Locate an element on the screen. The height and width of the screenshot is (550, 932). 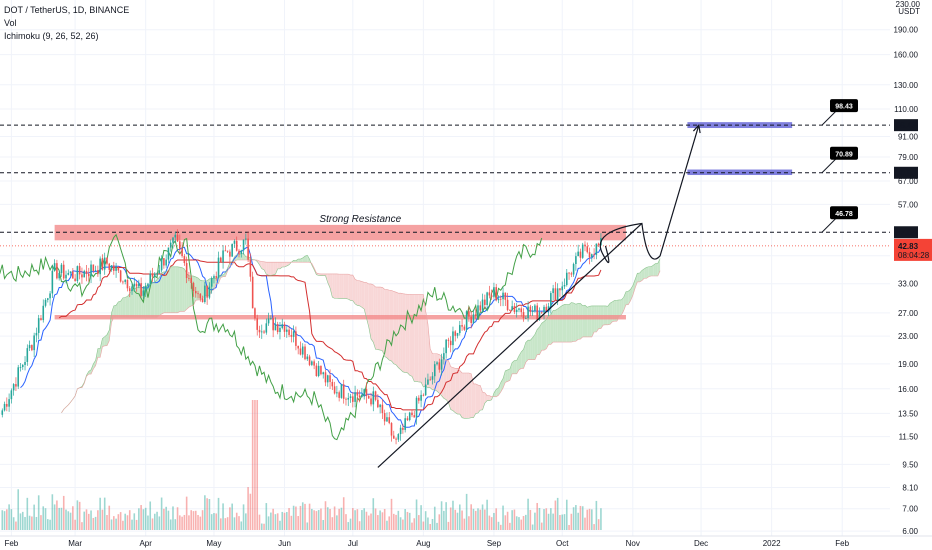
time-axis: Feb Mar Apr May Jun Jul Aug Sep Oct Nov Dec 2022 Feb is located at coordinates (466, 542).